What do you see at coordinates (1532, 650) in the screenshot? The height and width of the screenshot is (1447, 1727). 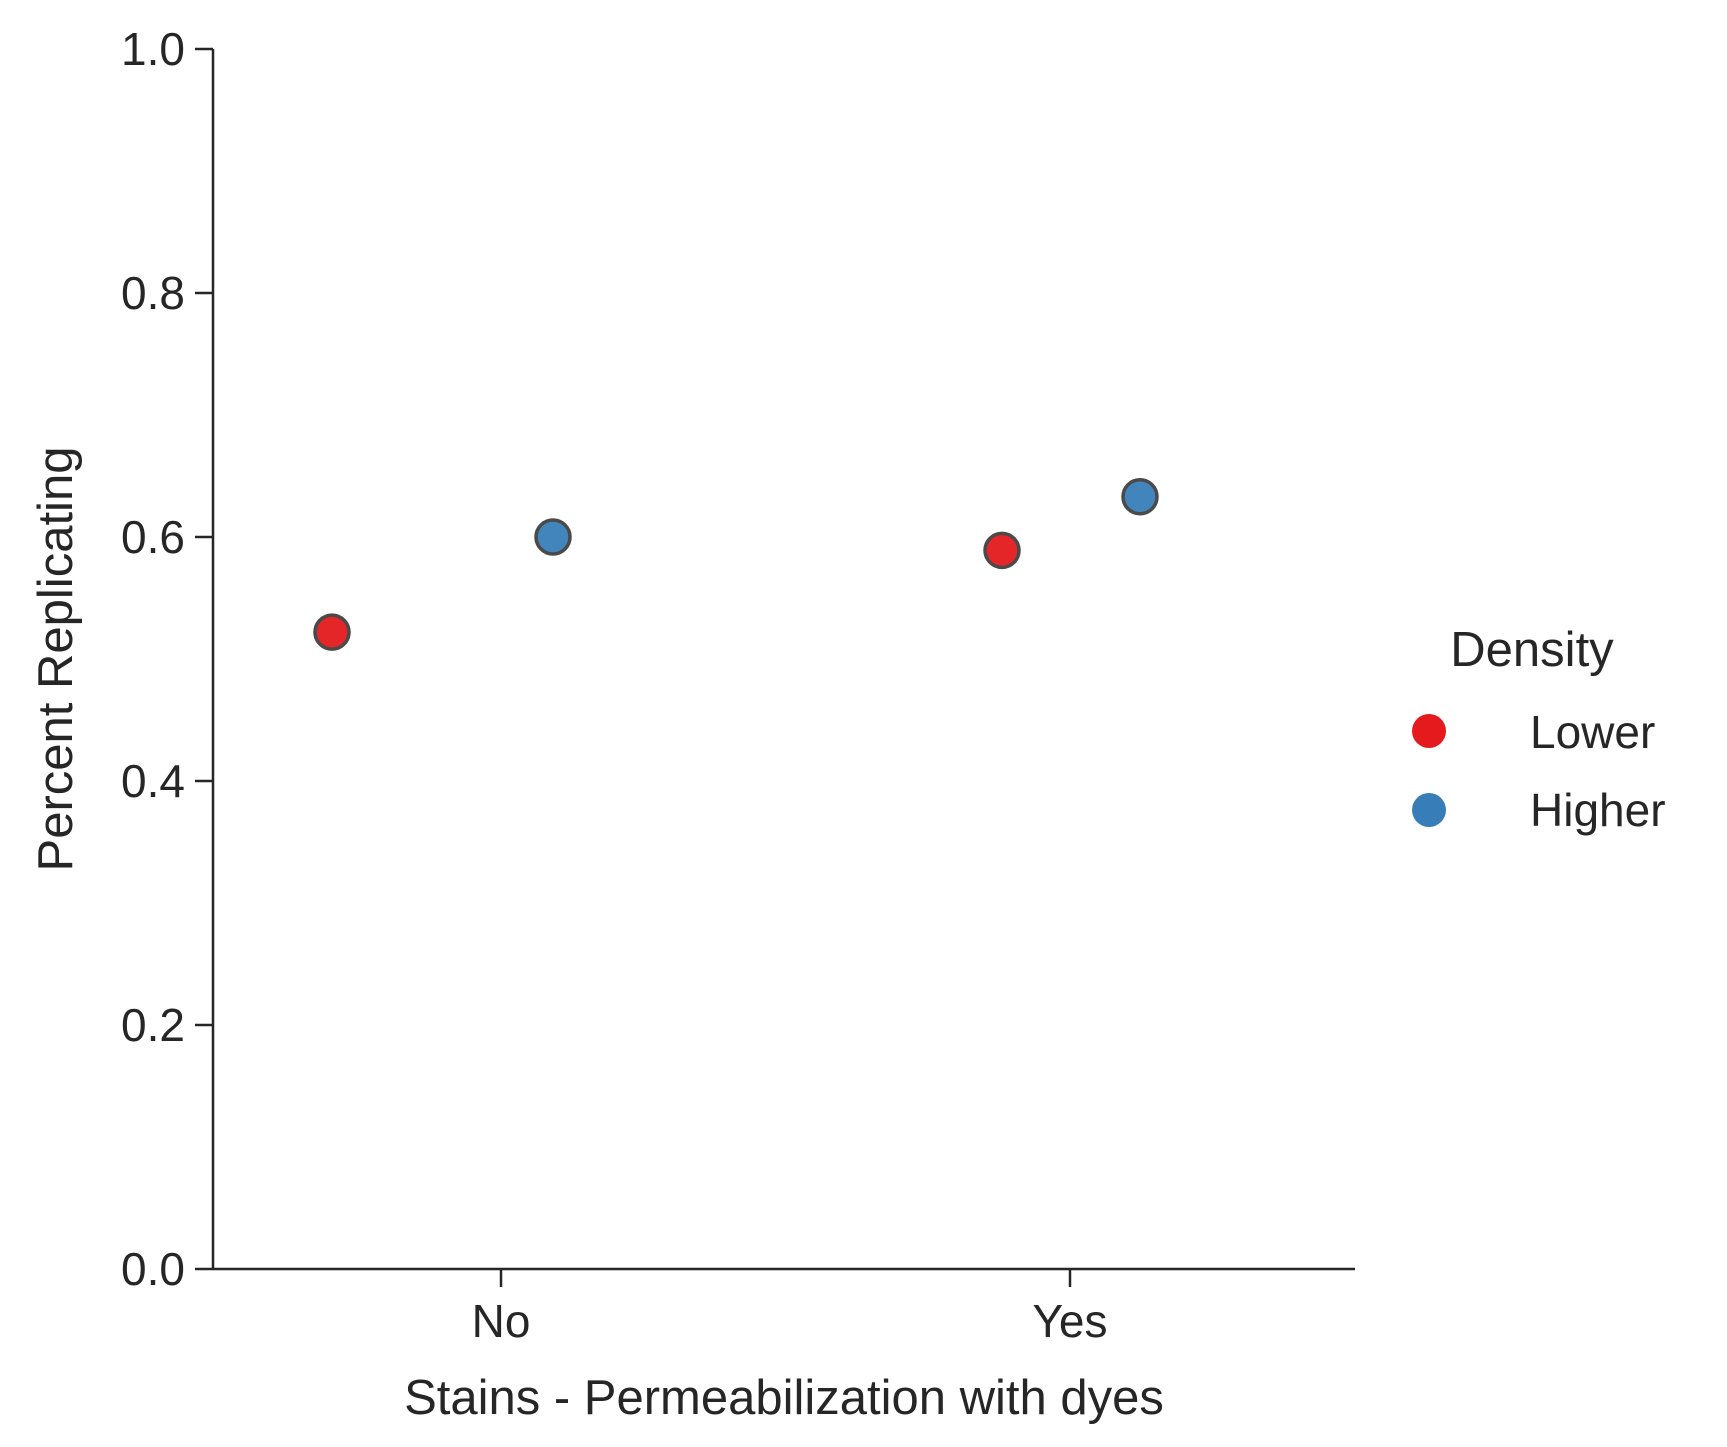 I see `legend-title: Density` at bounding box center [1532, 650].